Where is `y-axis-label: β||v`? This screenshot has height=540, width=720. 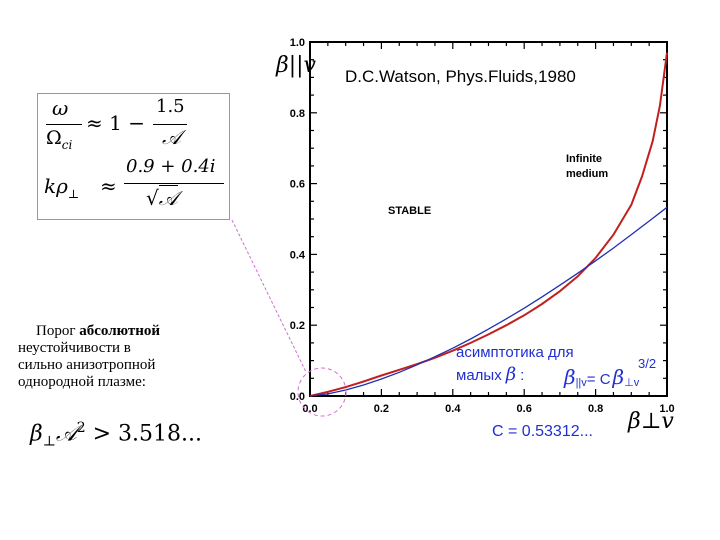
y-axis-label: β||v is located at coordinates (296, 65).